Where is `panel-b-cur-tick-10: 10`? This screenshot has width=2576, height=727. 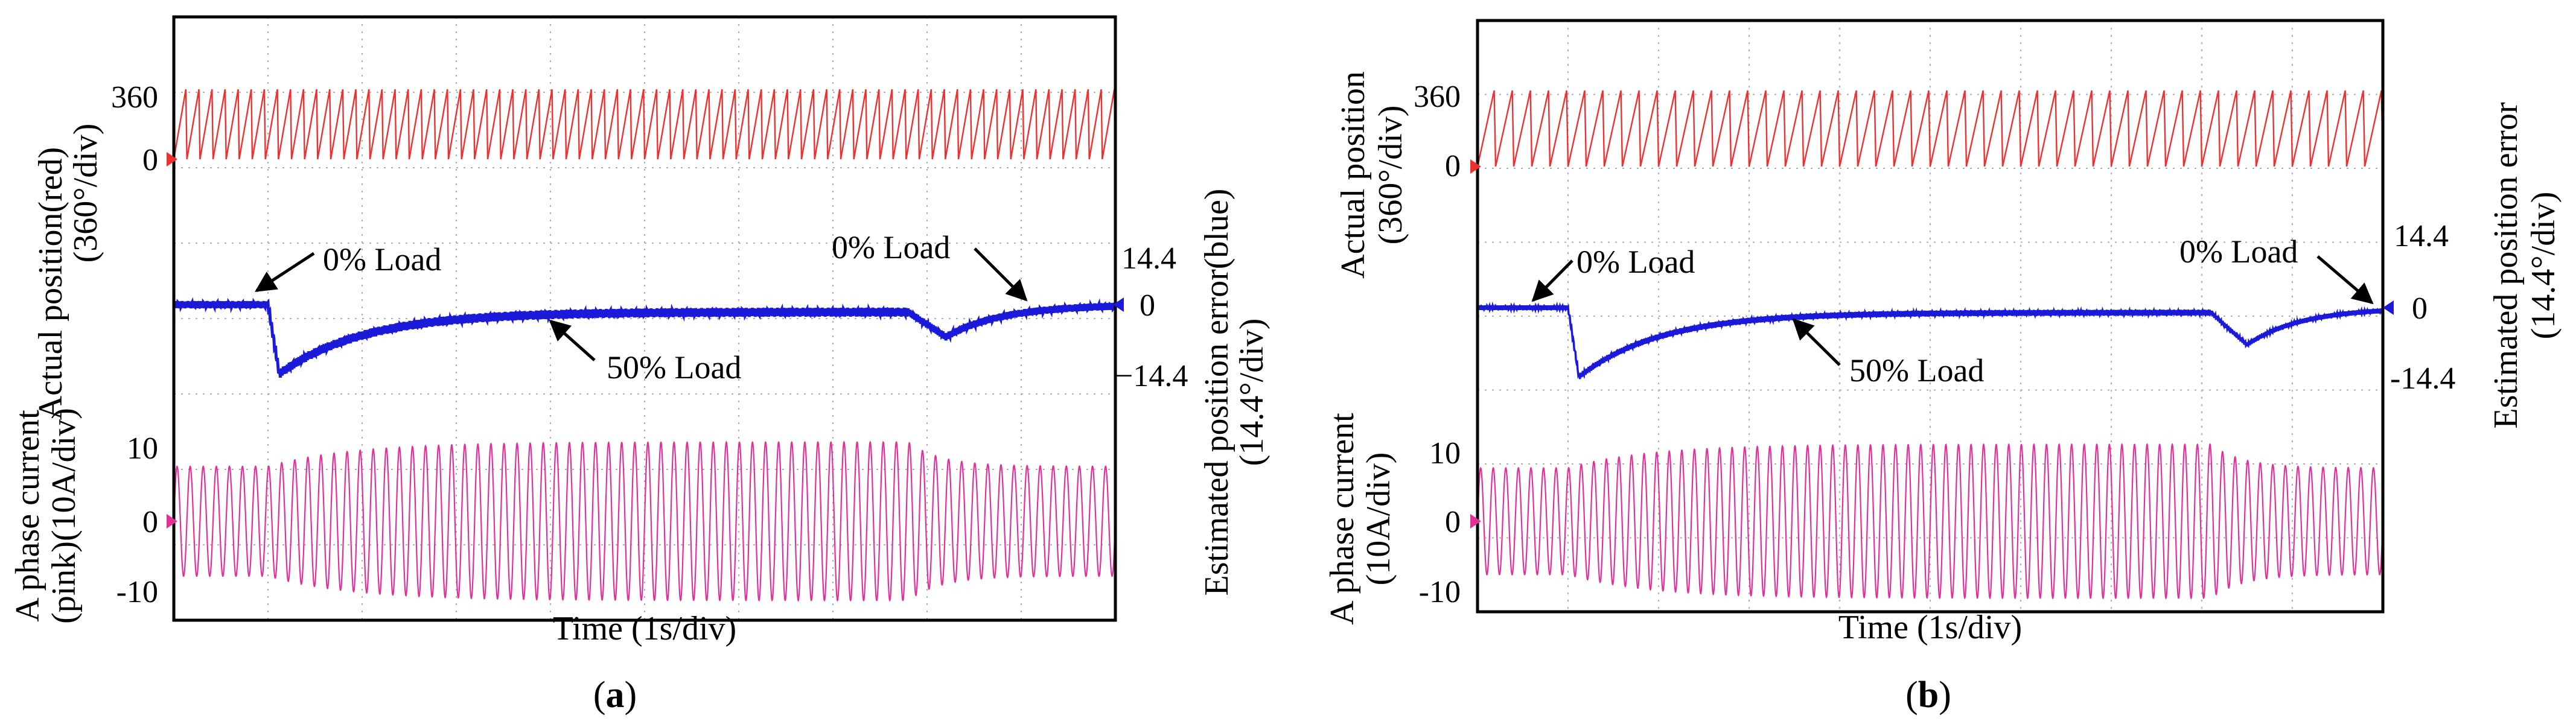 panel-b-cur-tick-10: 10 is located at coordinates (1445, 453).